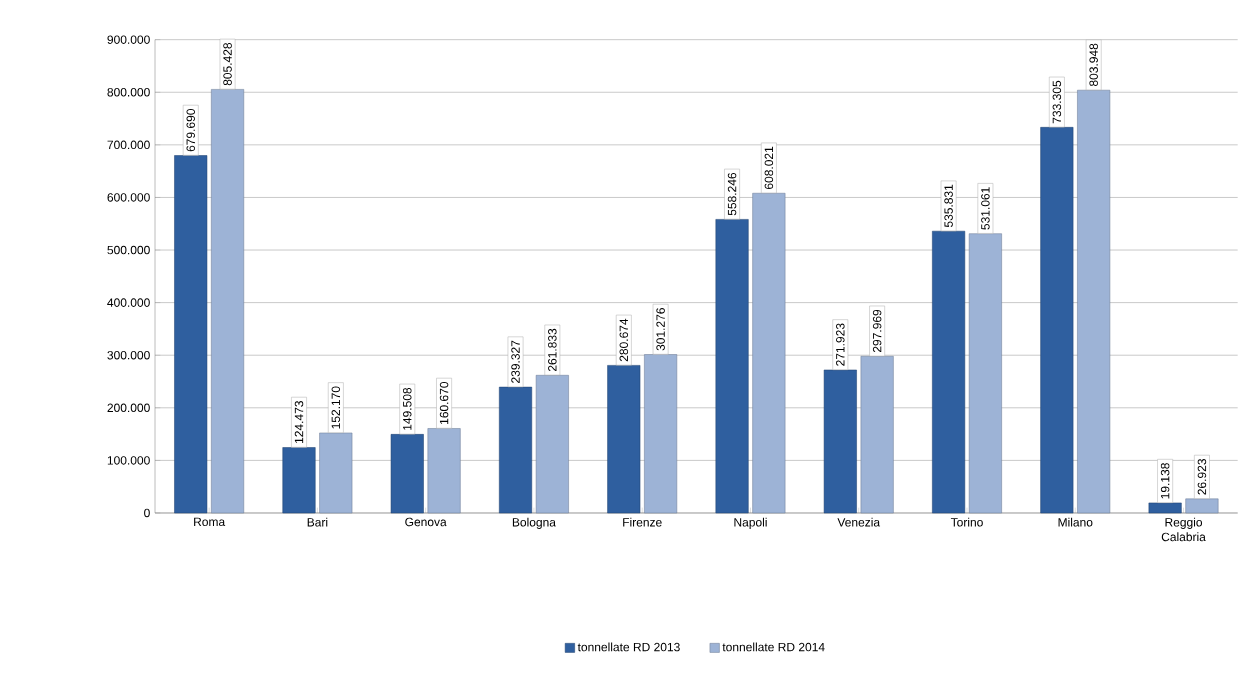  What do you see at coordinates (660, 329) in the screenshot?
I see `data-label: 301.276` at bounding box center [660, 329].